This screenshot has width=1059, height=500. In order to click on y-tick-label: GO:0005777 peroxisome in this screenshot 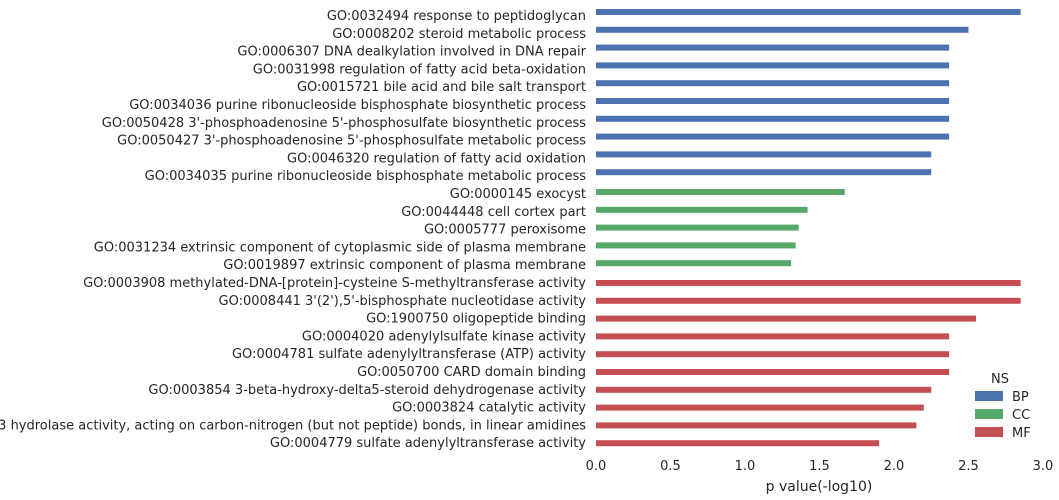, I will do `click(505, 230)`.